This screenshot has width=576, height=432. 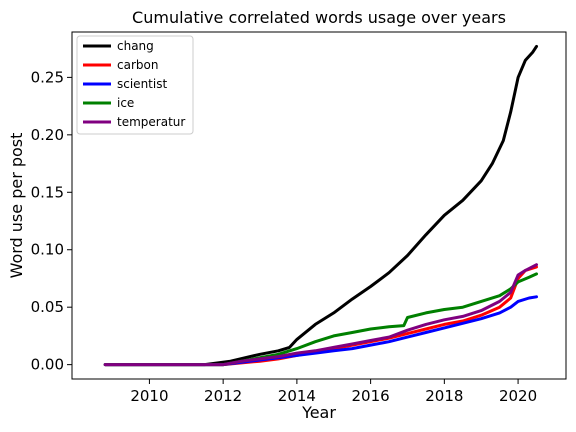 What do you see at coordinates (151, 122) in the screenshot?
I see `legend-label-temperatur: temperatur` at bounding box center [151, 122].